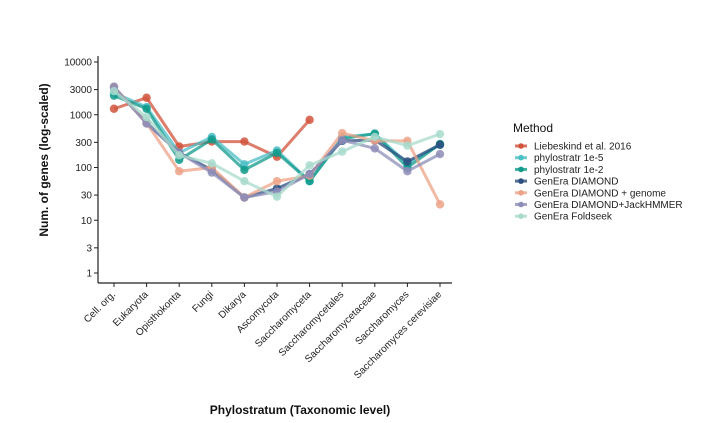 This screenshot has height=423, width=714. Describe the element at coordinates (87, 196) in the screenshot. I see `y-tick-label: 30` at that location.